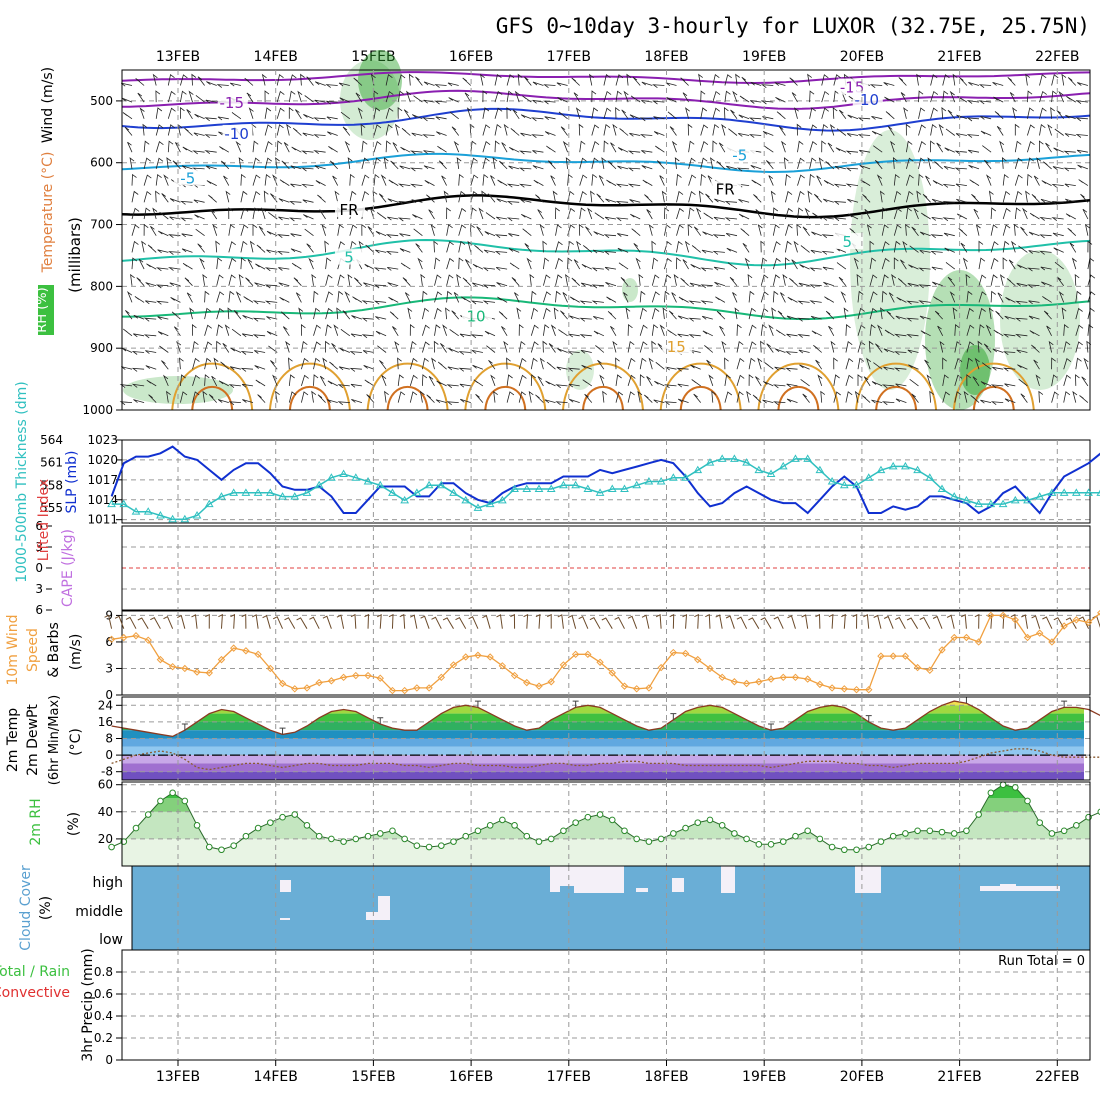 Image resolution: width=1100 pixels, height=1104 pixels. I want to click on contour-plus20, so click(896, 398).